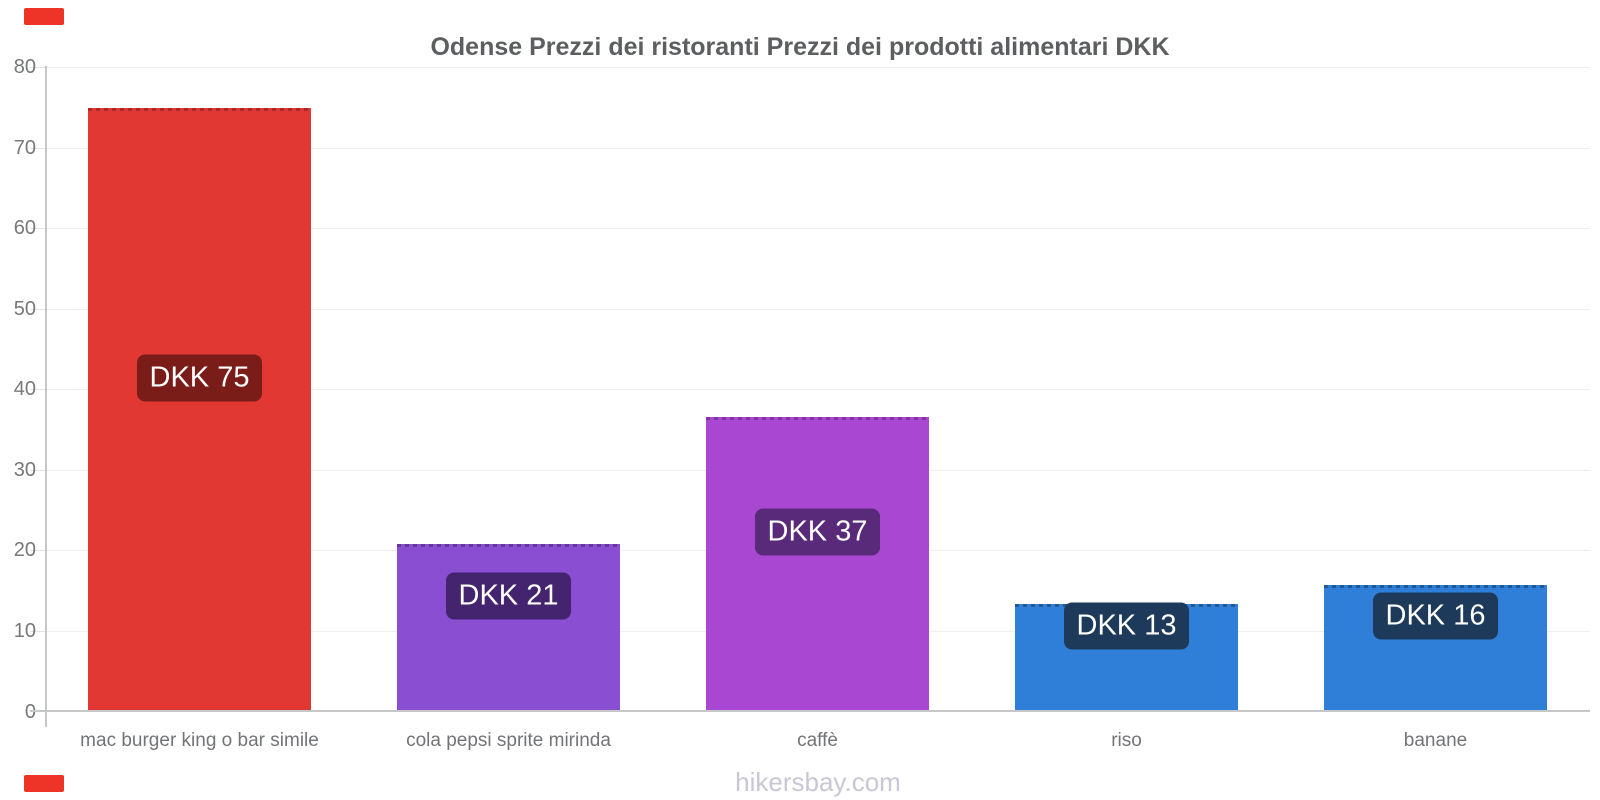 This screenshot has width=1600, height=800. Describe the element at coordinates (24, 308) in the screenshot. I see `y-axis-tick-label: 50` at that location.